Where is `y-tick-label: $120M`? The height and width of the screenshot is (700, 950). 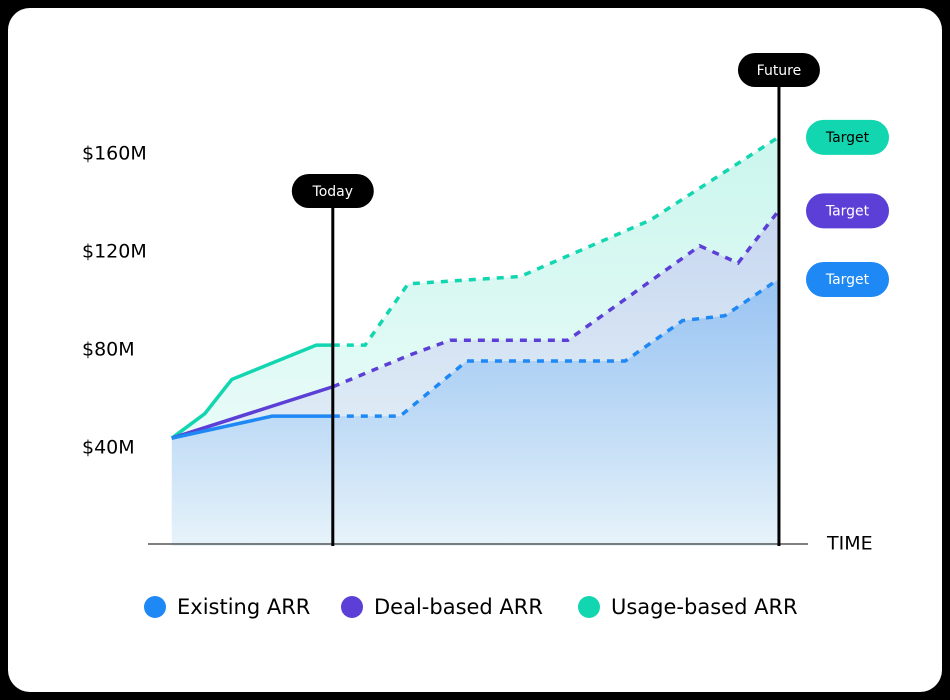
y-tick-label: $120M is located at coordinates (114, 252).